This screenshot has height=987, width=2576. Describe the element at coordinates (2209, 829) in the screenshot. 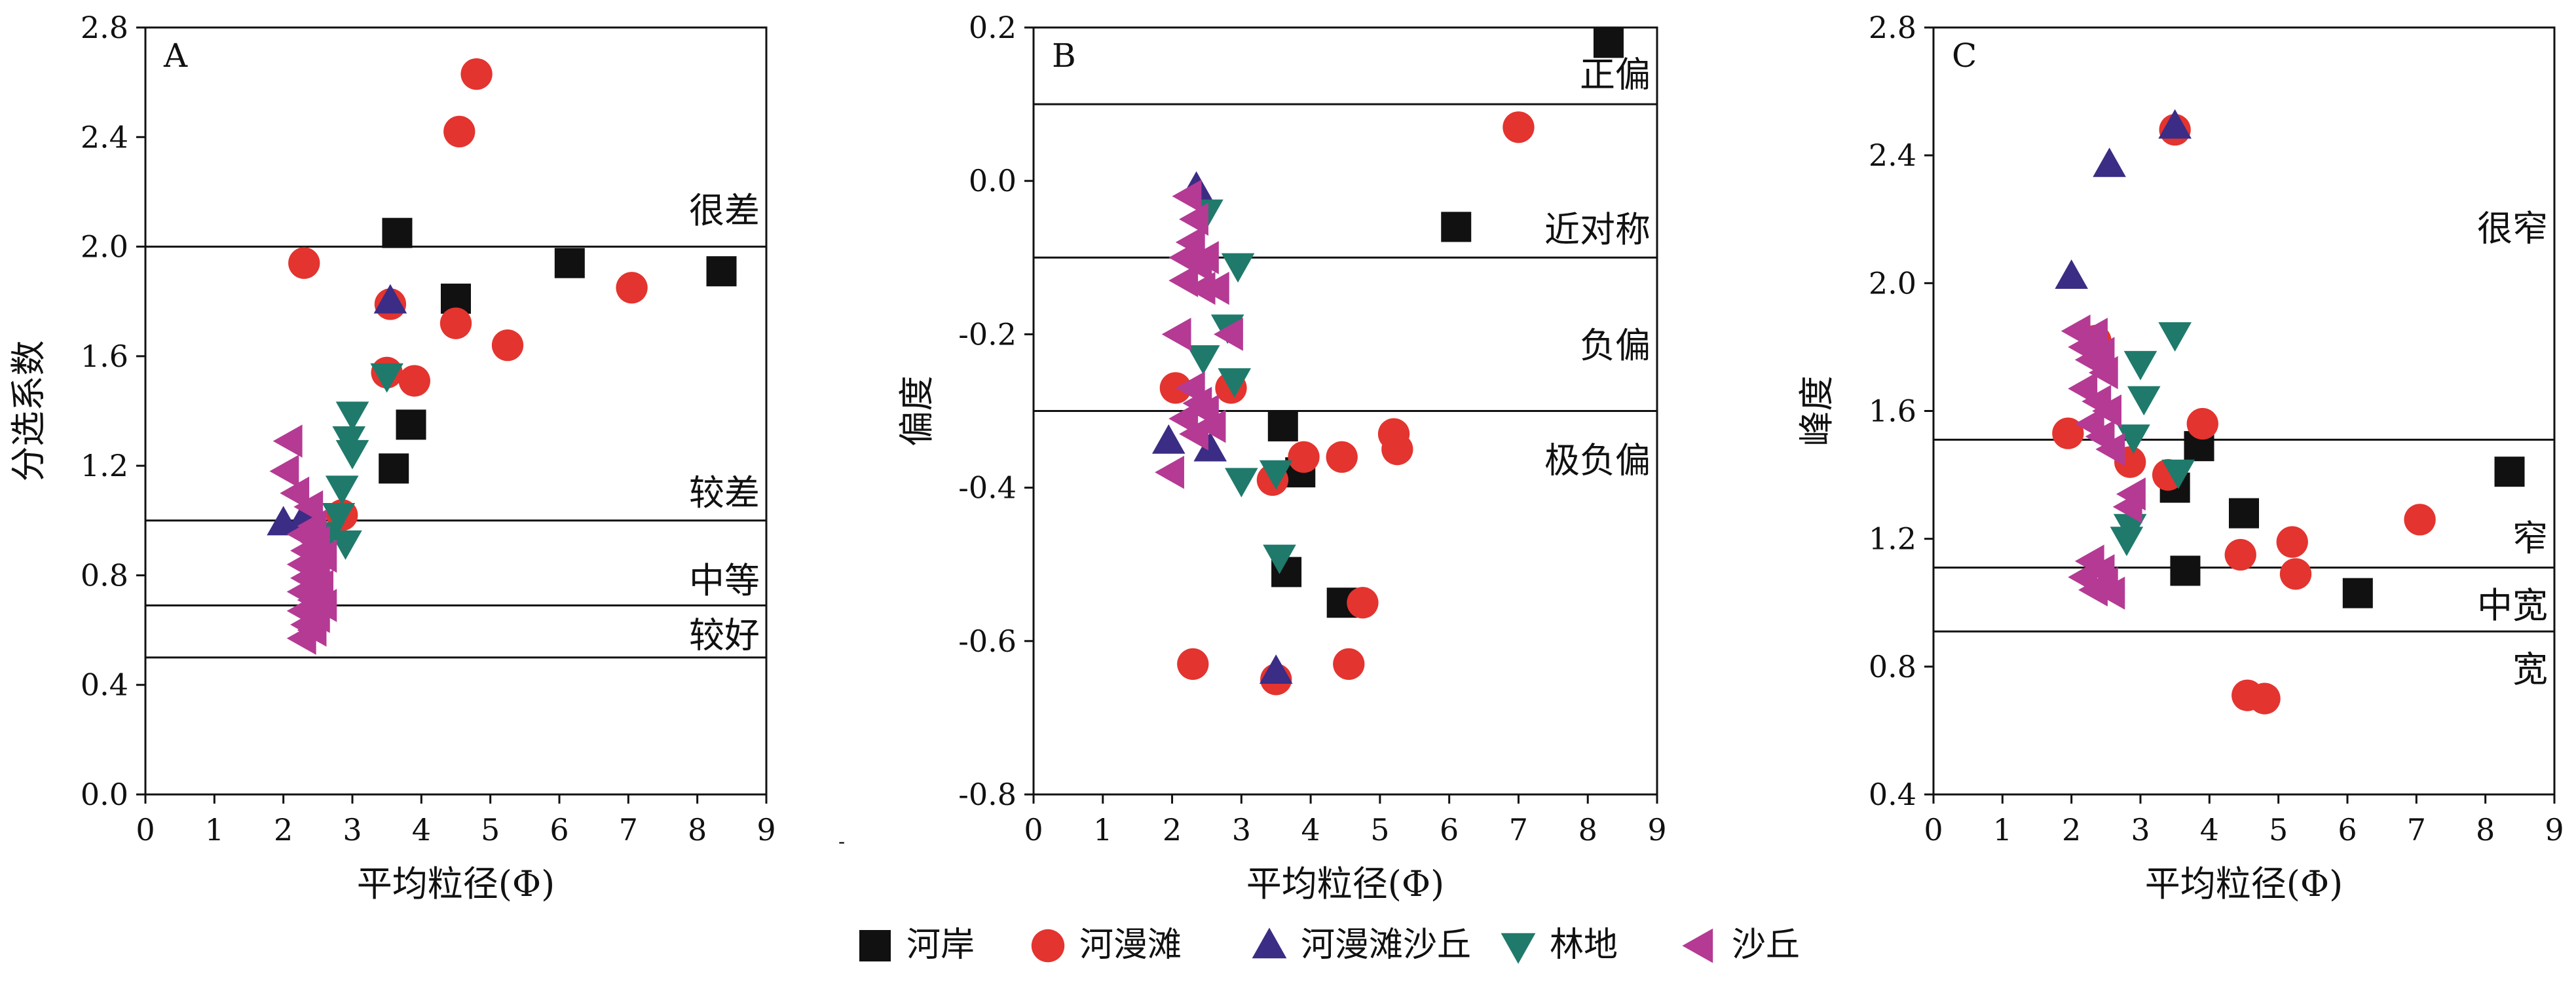

I see `x-tick-label: 4` at that location.